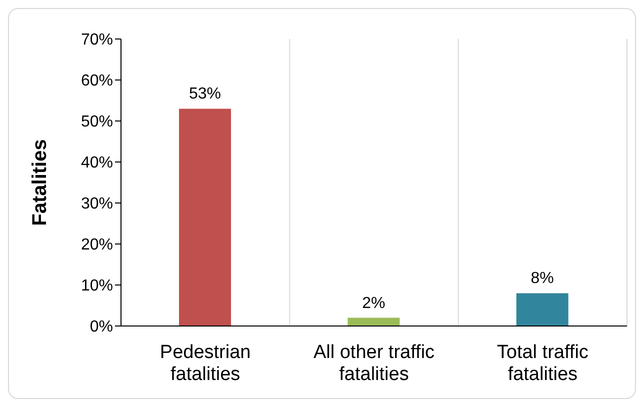  Describe the element at coordinates (96, 286) in the screenshot. I see `y-tick-label: 10%` at that location.